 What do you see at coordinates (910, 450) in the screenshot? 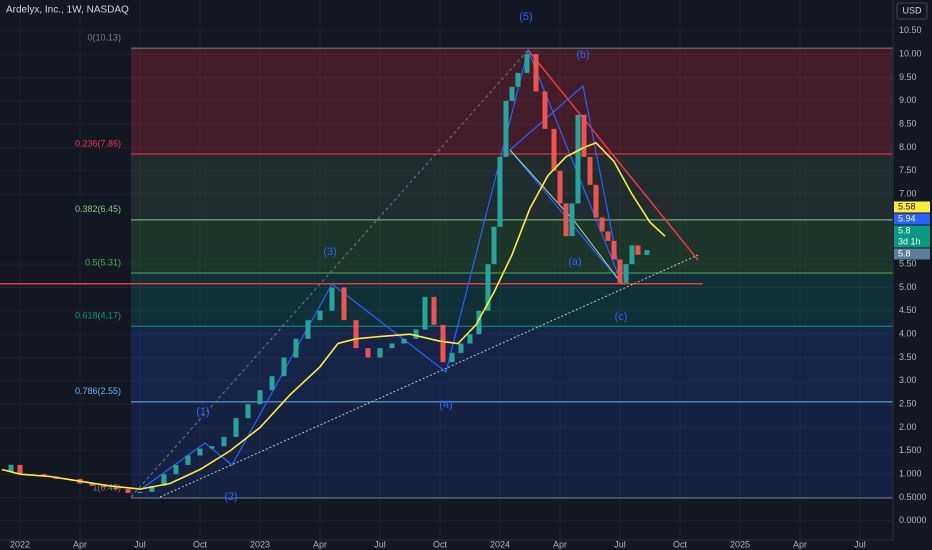
I see `y-tick-label: 1.500` at bounding box center [910, 450].